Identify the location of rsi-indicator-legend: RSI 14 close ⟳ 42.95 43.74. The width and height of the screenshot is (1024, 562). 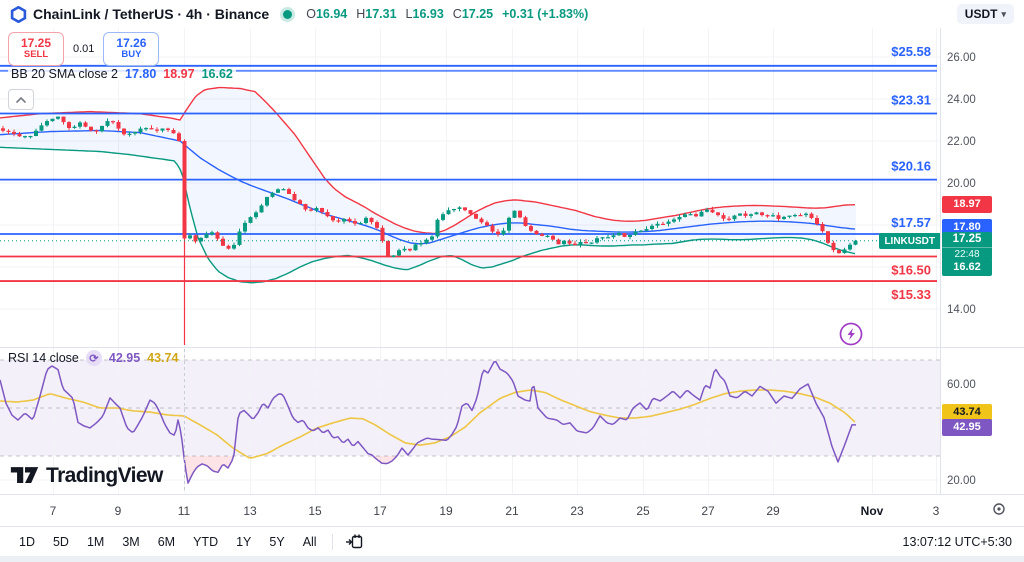
(93, 358).